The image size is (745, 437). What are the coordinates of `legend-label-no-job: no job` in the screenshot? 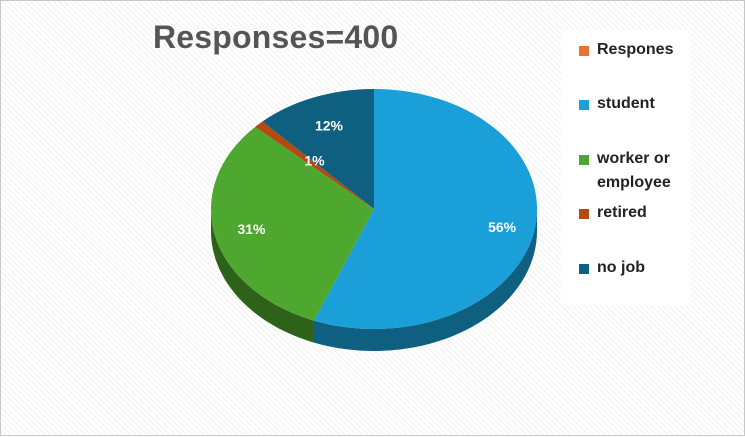 It's located at (621, 267).